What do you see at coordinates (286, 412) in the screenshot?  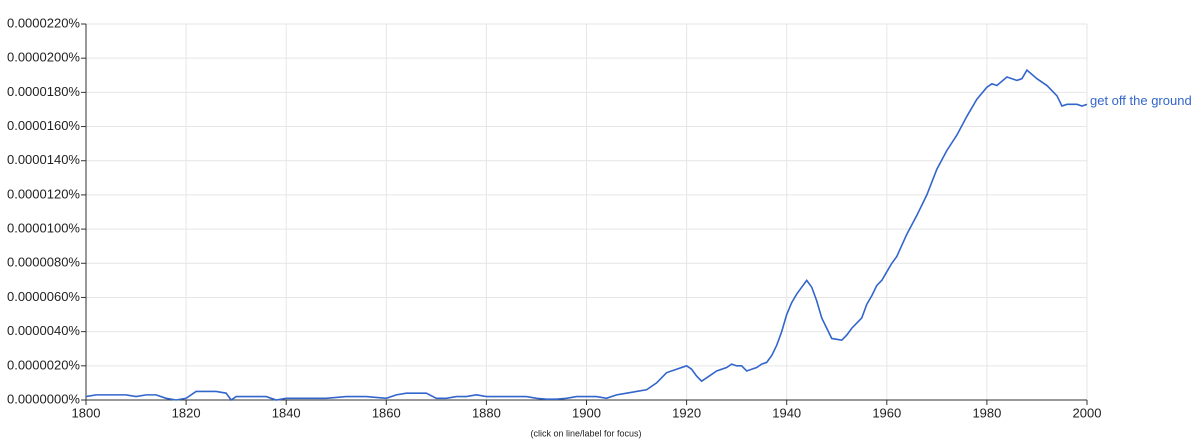 I see `x-tick-label: 1840` at bounding box center [286, 412].